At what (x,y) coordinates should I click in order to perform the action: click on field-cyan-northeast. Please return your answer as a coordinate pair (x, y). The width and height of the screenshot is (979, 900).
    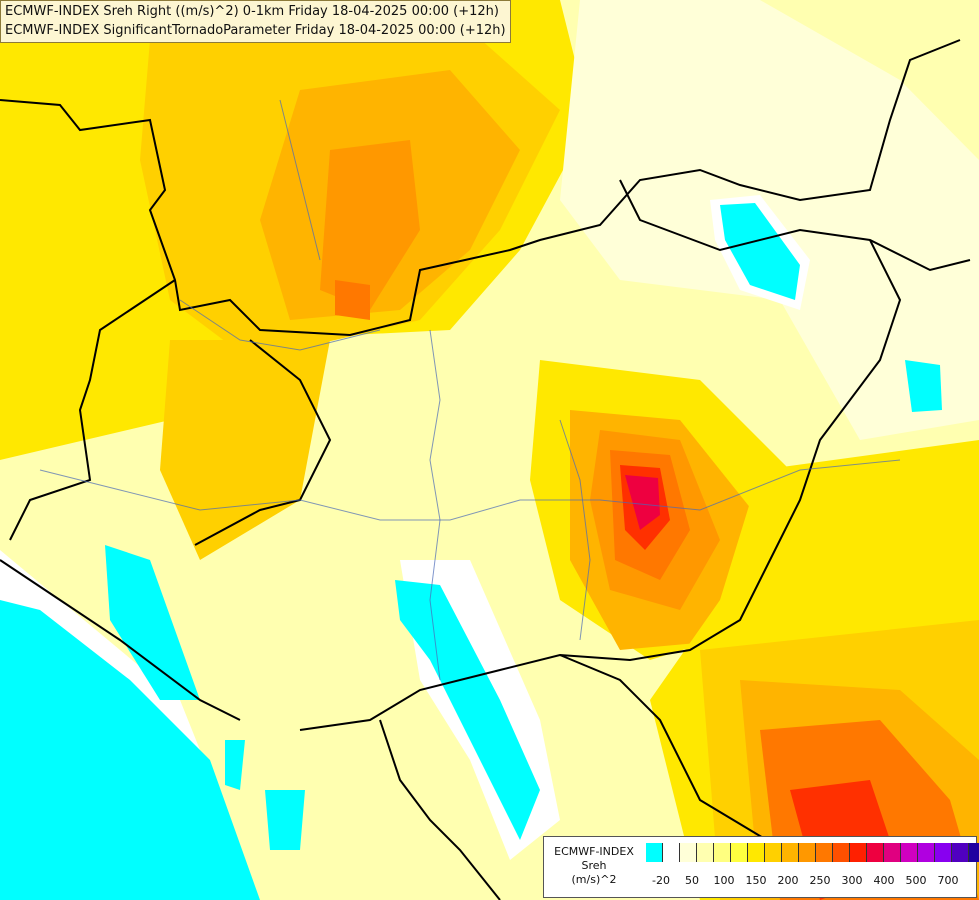
    Looking at the image, I should click on (760, 251).